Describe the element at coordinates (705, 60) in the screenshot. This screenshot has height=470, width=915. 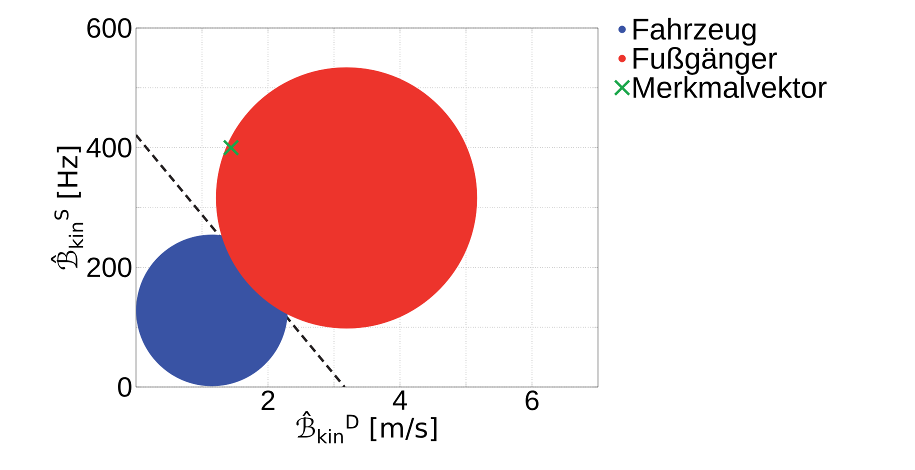
I see `legend-label: Fußgänger` at that location.